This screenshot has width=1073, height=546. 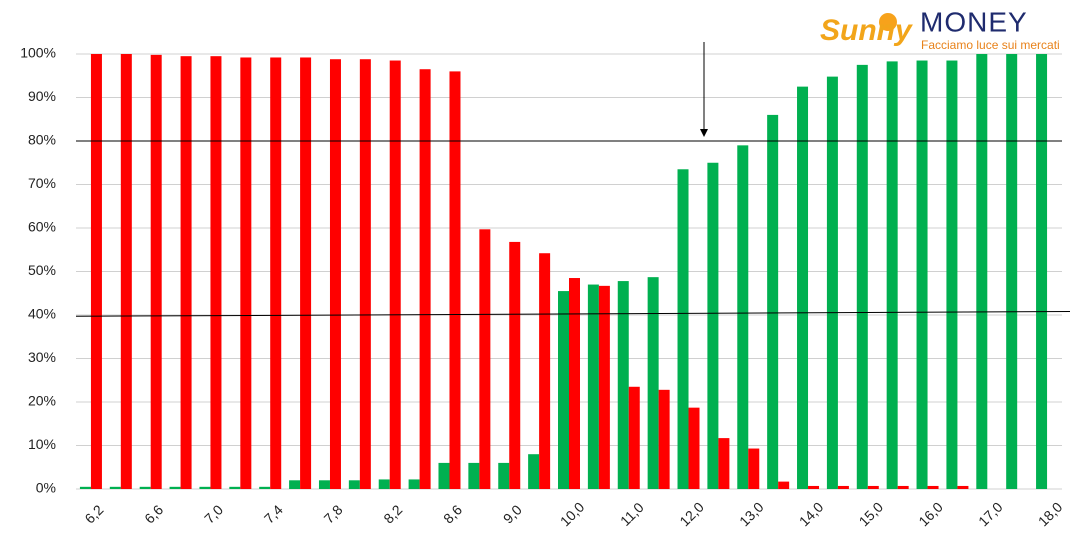 What do you see at coordinates (93, 513) in the screenshot?
I see `x-tick-label: 6,2` at bounding box center [93, 513].